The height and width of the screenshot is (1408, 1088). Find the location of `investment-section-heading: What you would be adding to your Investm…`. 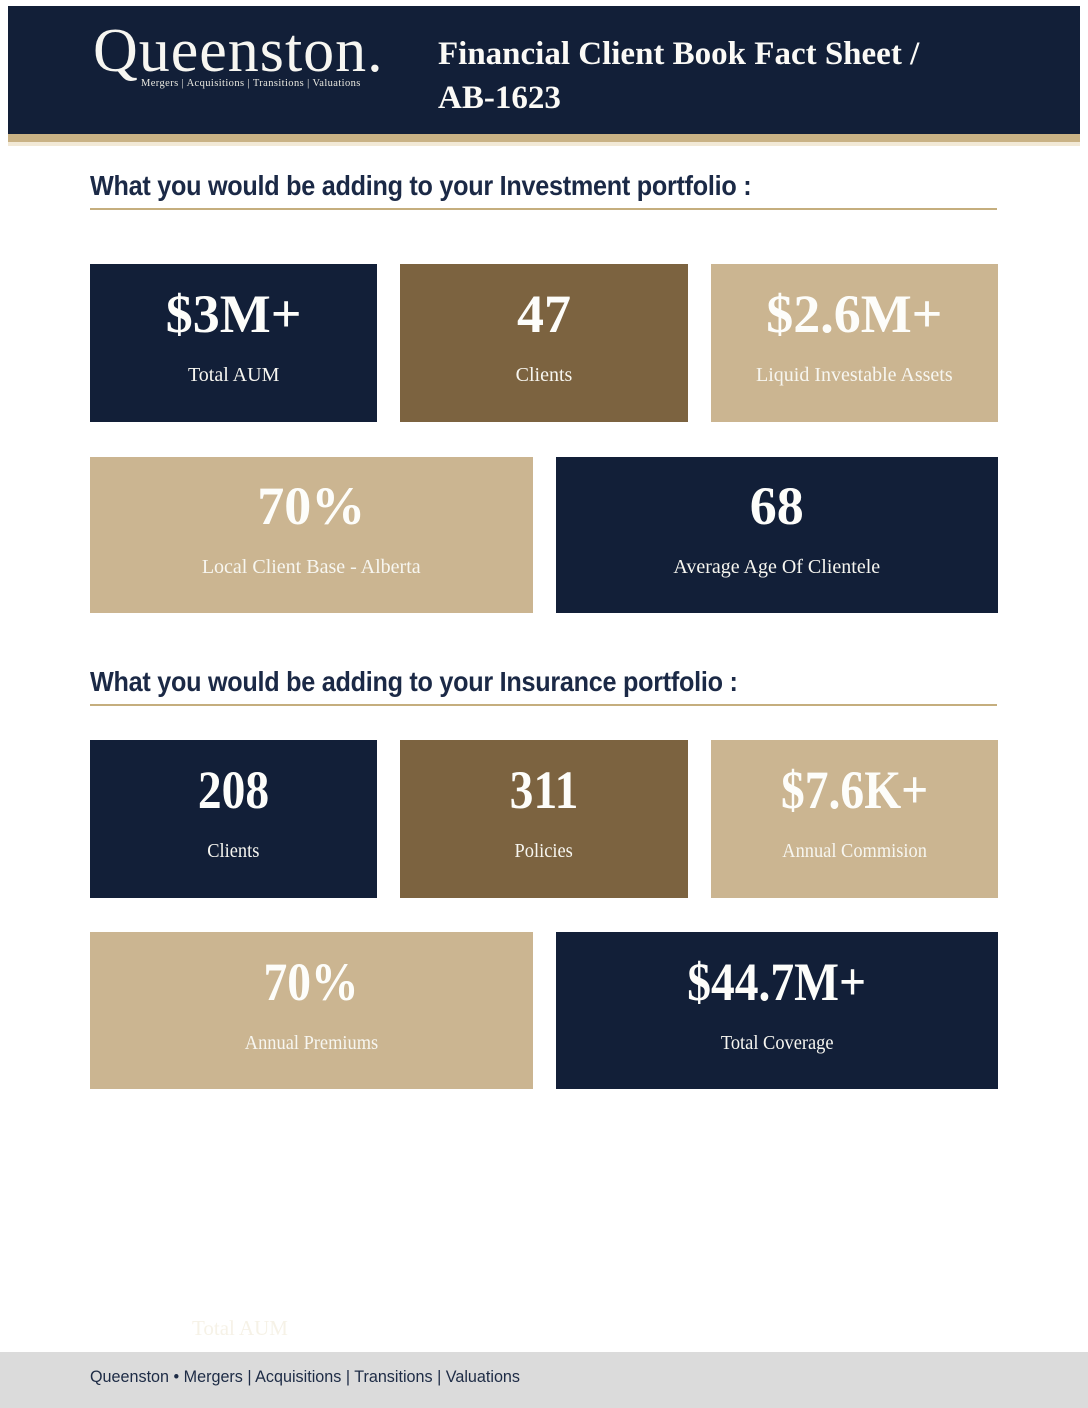

investment-section-heading: What you would be adding to your Investm… is located at coordinates (543, 190).